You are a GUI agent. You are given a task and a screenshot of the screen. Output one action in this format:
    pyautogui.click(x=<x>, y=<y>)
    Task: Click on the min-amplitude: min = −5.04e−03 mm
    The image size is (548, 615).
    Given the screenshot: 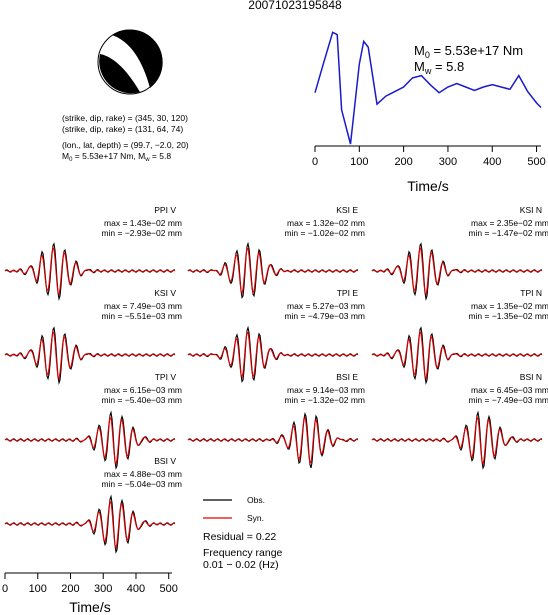 What is the action you would take?
    pyautogui.click(x=141, y=484)
    